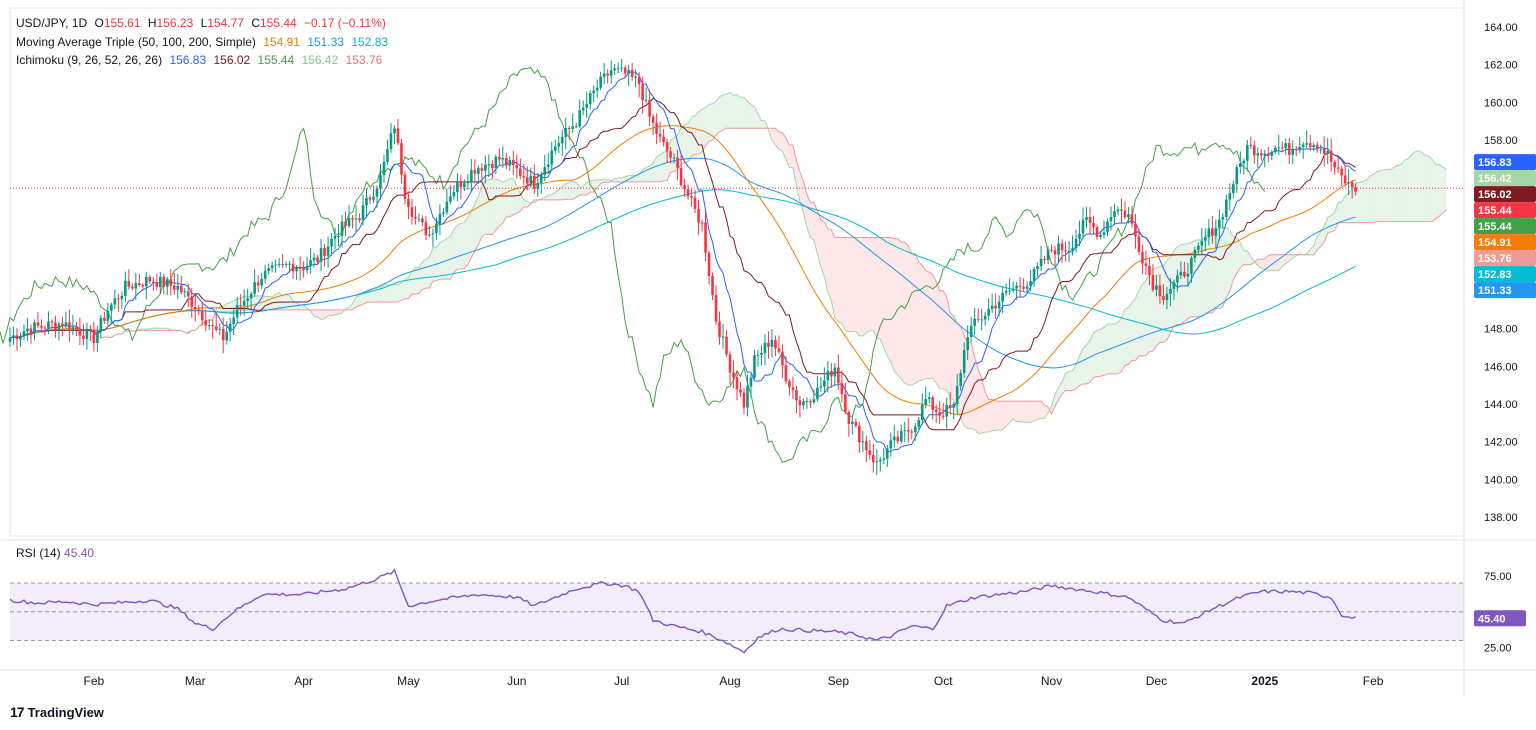 This screenshot has width=1536, height=730. What do you see at coordinates (1492, 619) in the screenshot?
I see `rsi-last-badge-label: 45.40` at bounding box center [1492, 619].